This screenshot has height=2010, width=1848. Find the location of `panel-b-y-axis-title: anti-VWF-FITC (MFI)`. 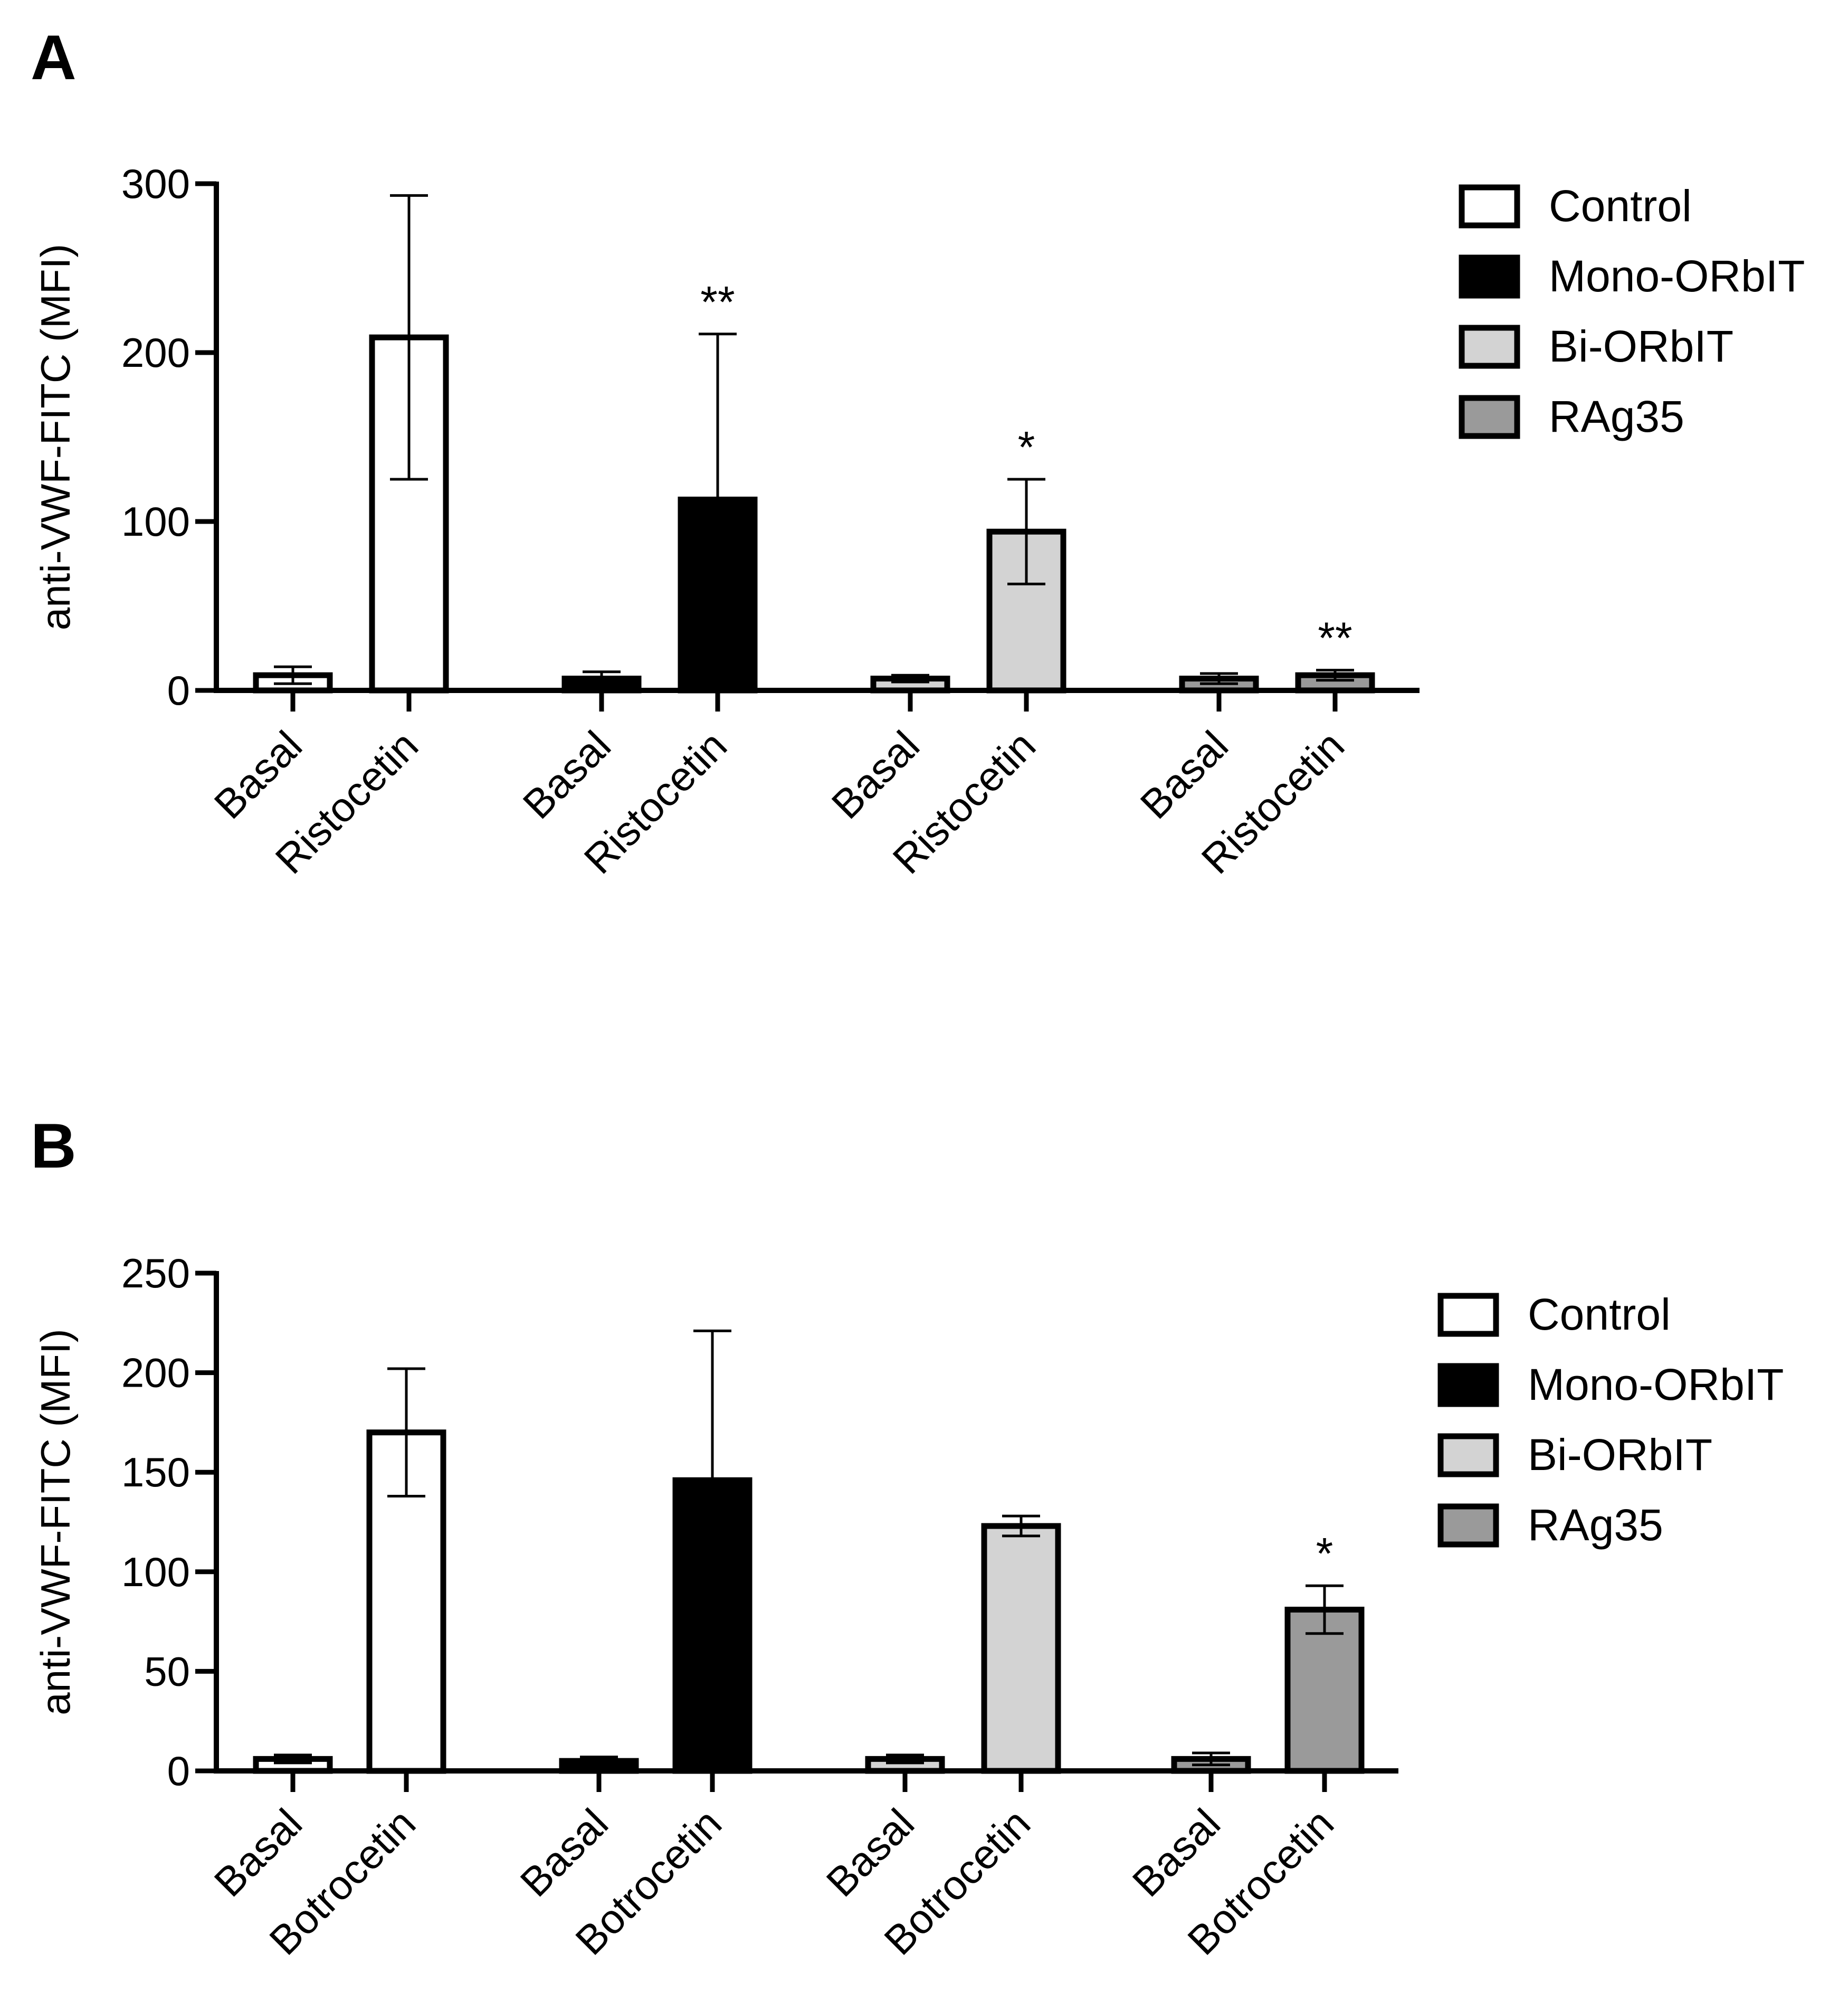

panel-b-y-axis-title: anti-VWF-FITC (MFI) is located at coordinates (55, 1522).